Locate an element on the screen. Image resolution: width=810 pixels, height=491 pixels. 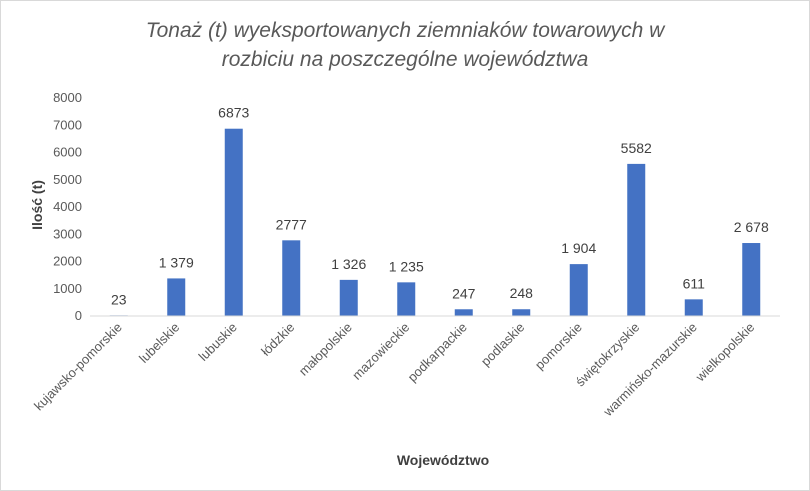
x-tick-label: podkarpackie is located at coordinates (437, 352).